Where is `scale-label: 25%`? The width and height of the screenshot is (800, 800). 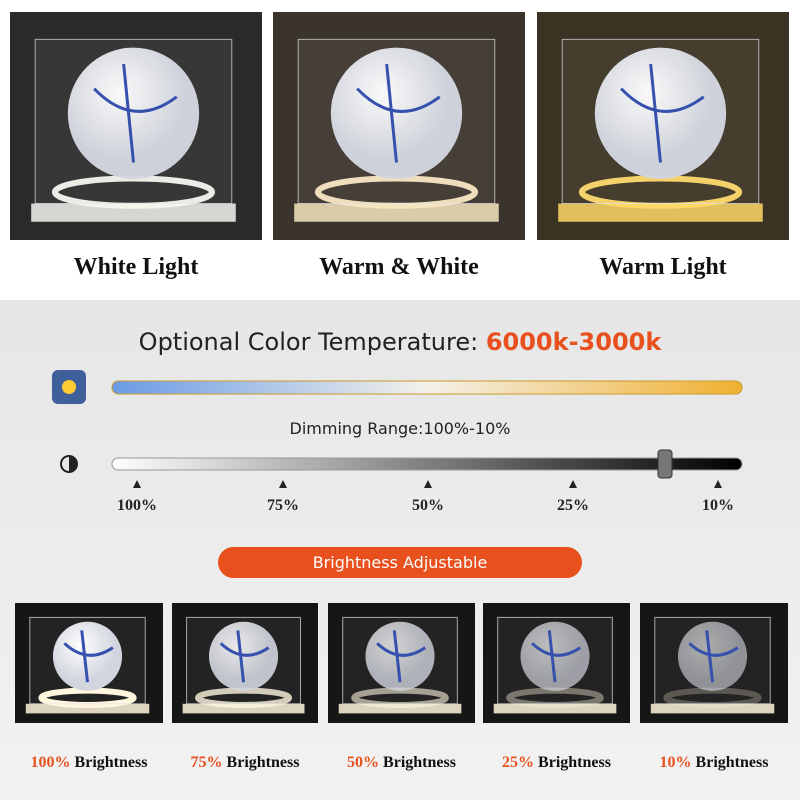 scale-label: 25% is located at coordinates (573, 505).